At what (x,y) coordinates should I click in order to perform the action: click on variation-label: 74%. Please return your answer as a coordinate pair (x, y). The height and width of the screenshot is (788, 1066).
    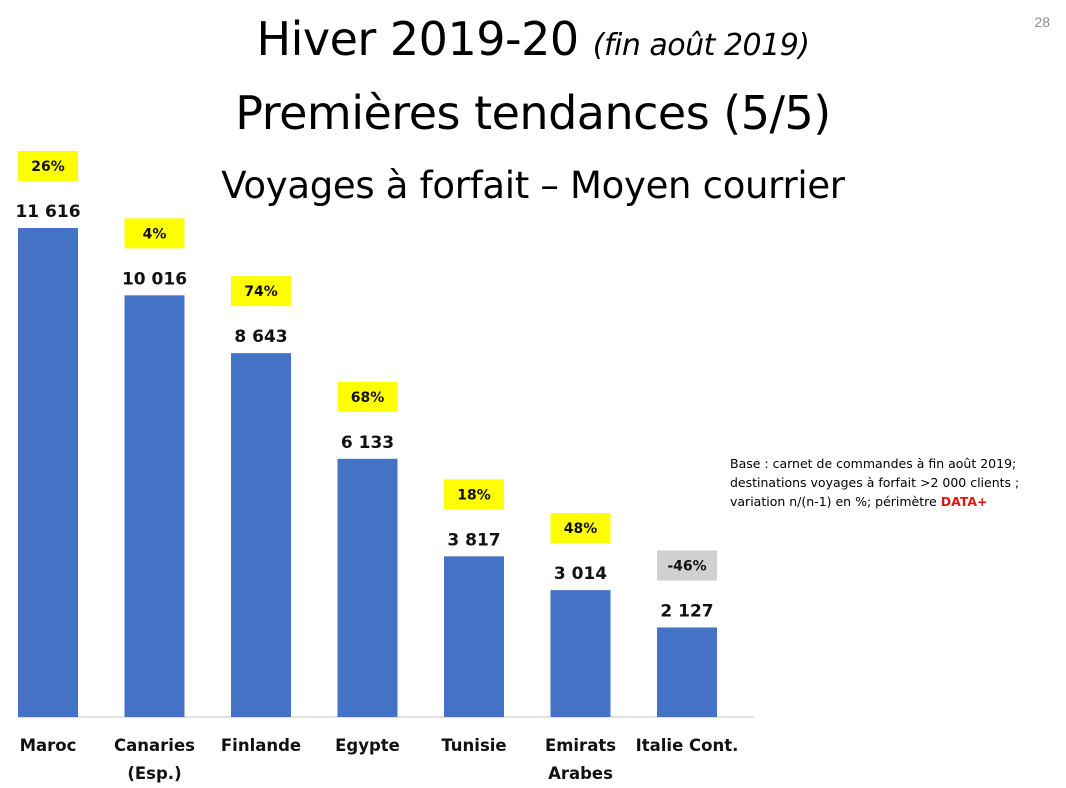
    Looking at the image, I should click on (261, 292).